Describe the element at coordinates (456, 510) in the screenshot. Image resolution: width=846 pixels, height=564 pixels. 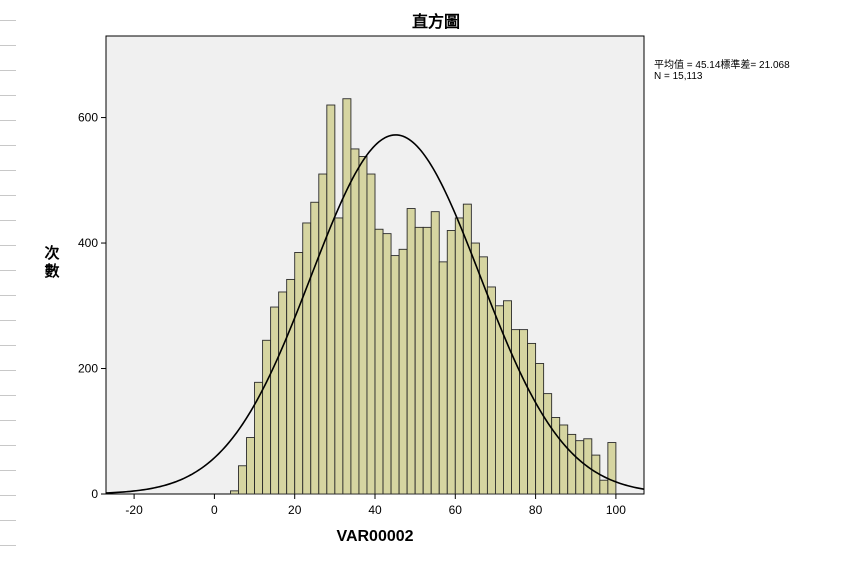
I see `x-tick-label: 60` at that location.